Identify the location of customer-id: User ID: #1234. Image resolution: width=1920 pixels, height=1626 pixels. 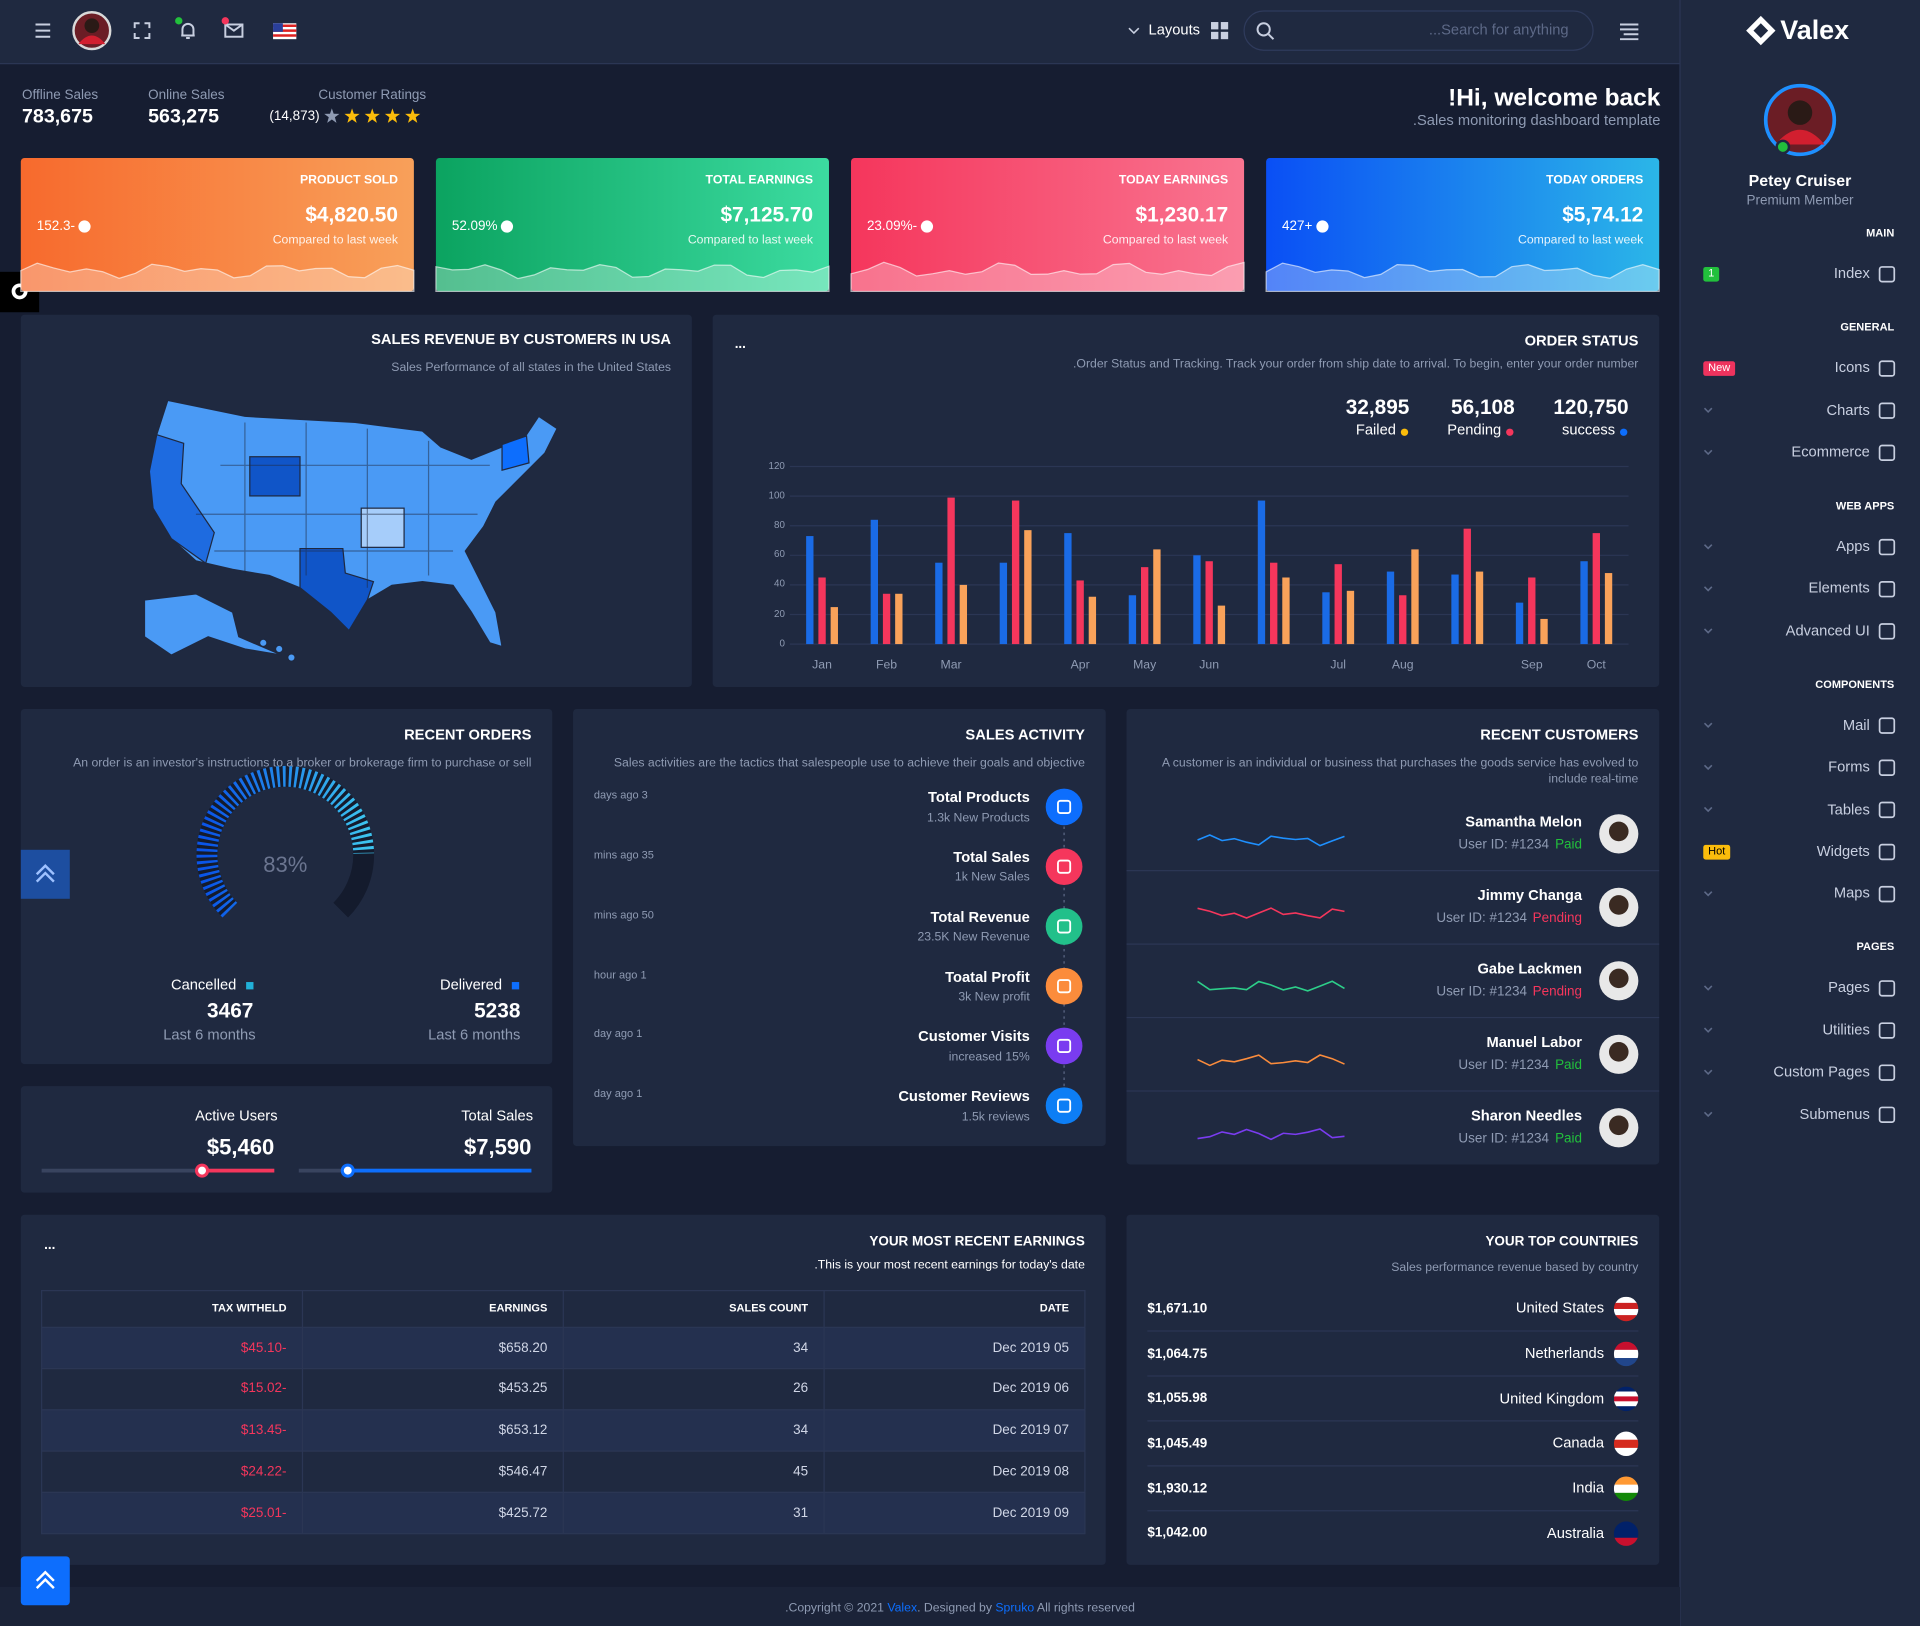
(1481, 991).